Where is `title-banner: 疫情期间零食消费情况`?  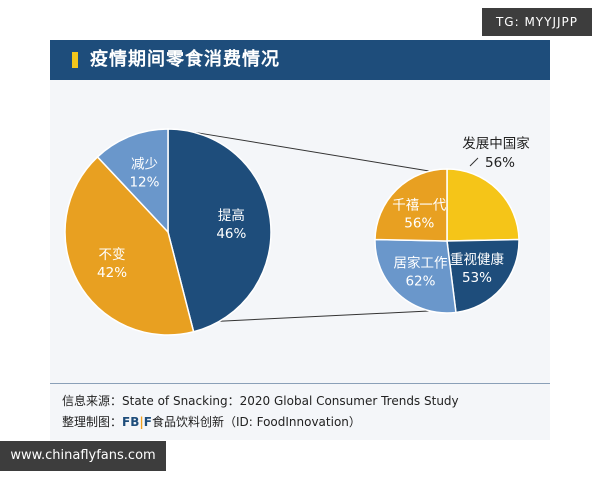 title-banner: 疫情期间零食消费情况 is located at coordinates (300, 60).